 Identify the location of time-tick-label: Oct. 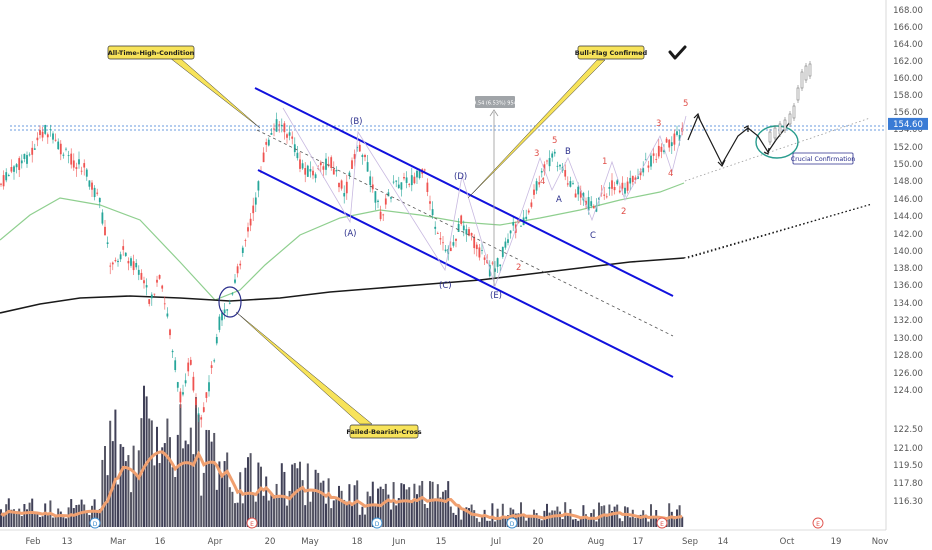
(787, 542).